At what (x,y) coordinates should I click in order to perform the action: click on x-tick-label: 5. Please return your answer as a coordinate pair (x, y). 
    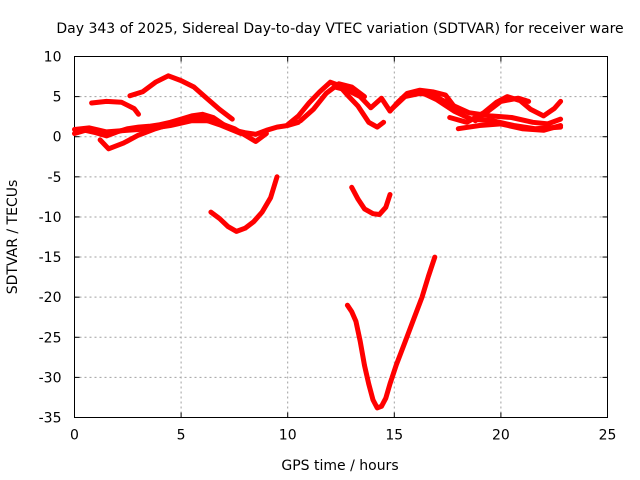
    Looking at the image, I should click on (181, 436).